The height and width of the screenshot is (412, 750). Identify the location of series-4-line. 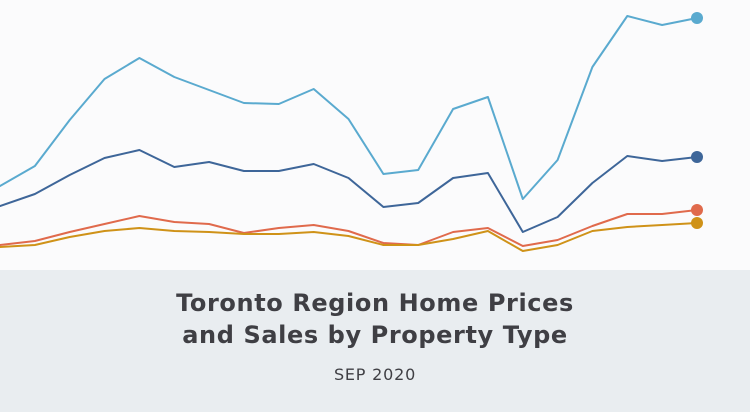
(349, 237).